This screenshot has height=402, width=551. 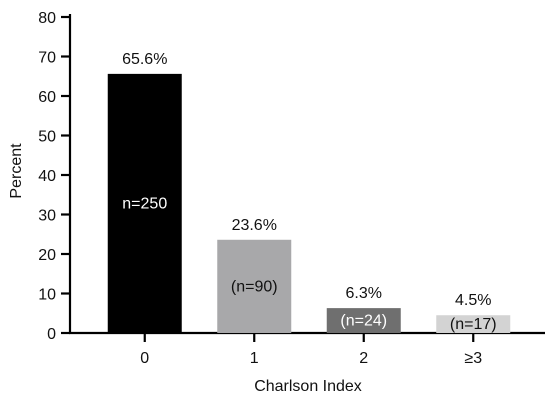 What do you see at coordinates (307, 349) in the screenshot?
I see `x-axis: 0 1 2 ≥3` at bounding box center [307, 349].